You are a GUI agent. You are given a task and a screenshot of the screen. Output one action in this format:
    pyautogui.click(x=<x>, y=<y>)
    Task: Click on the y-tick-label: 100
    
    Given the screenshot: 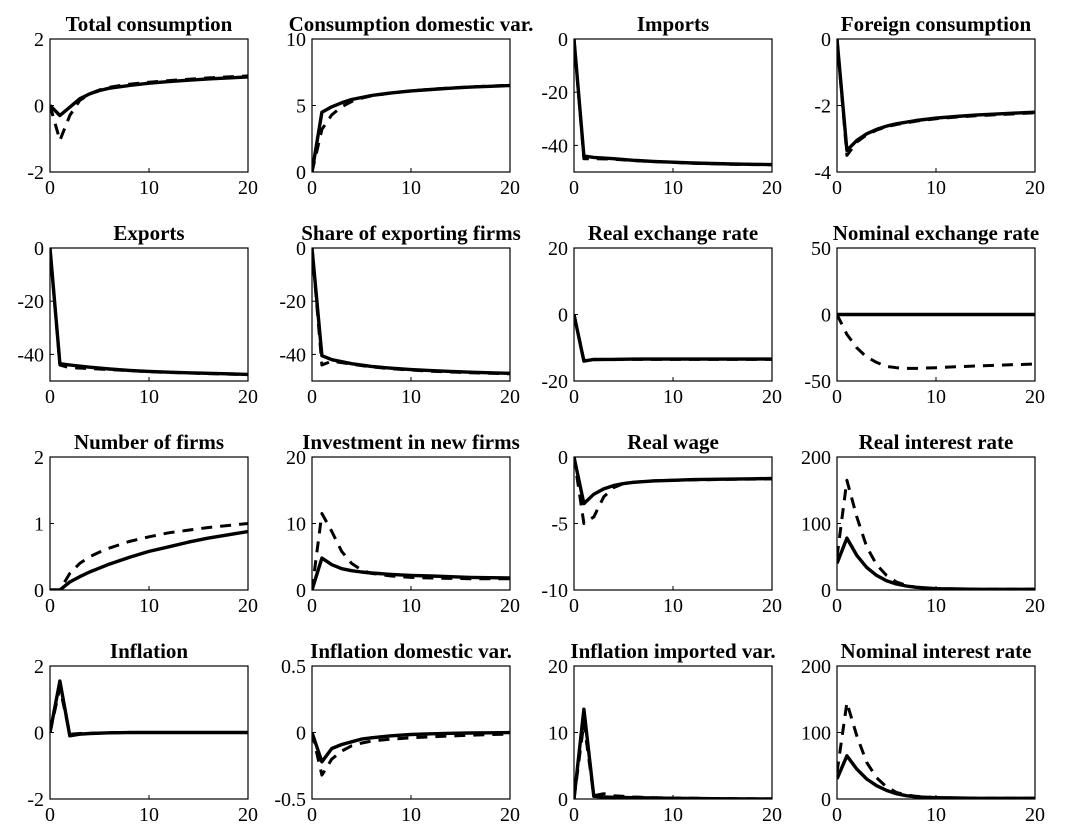 What is the action you would take?
    pyautogui.click(x=816, y=734)
    